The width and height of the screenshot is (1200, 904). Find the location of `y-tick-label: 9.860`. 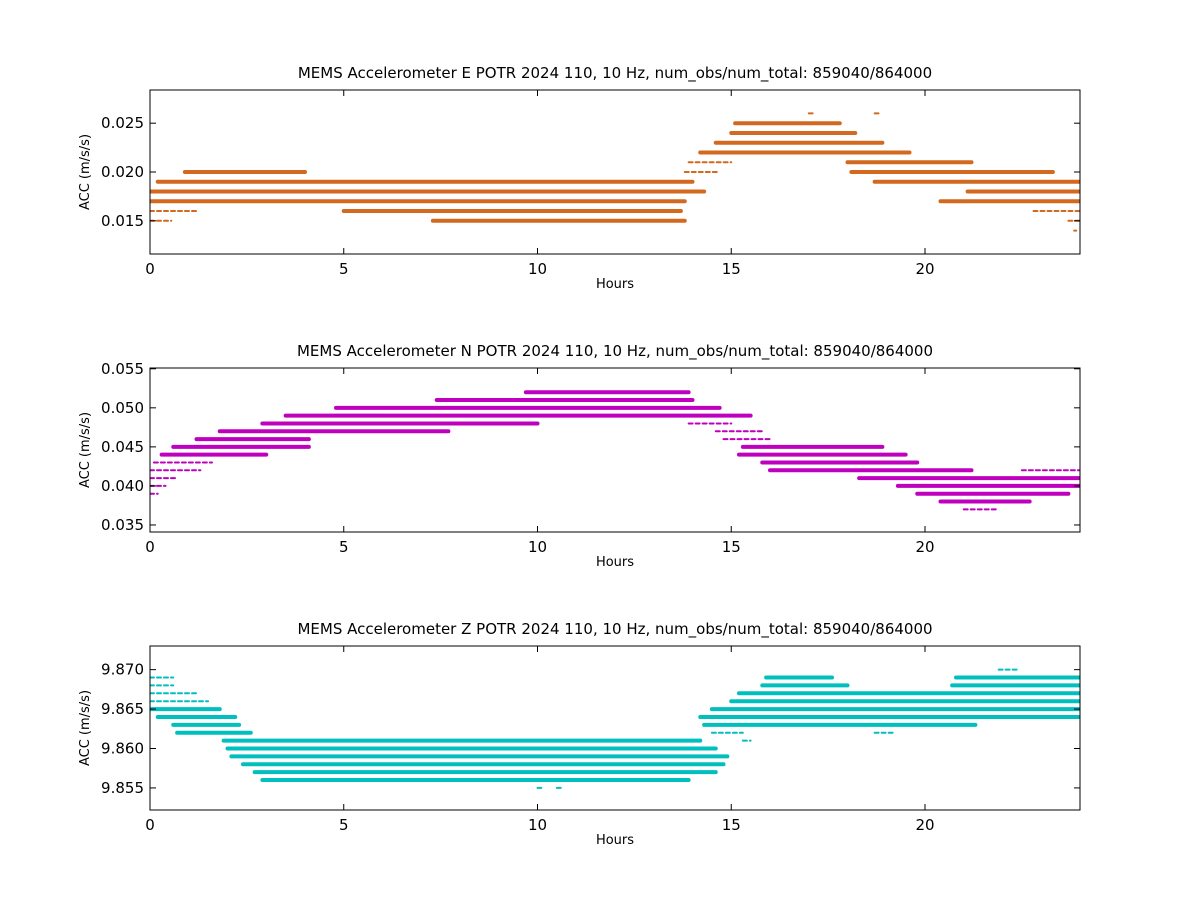

y-tick-label: 9.860 is located at coordinates (122, 749).